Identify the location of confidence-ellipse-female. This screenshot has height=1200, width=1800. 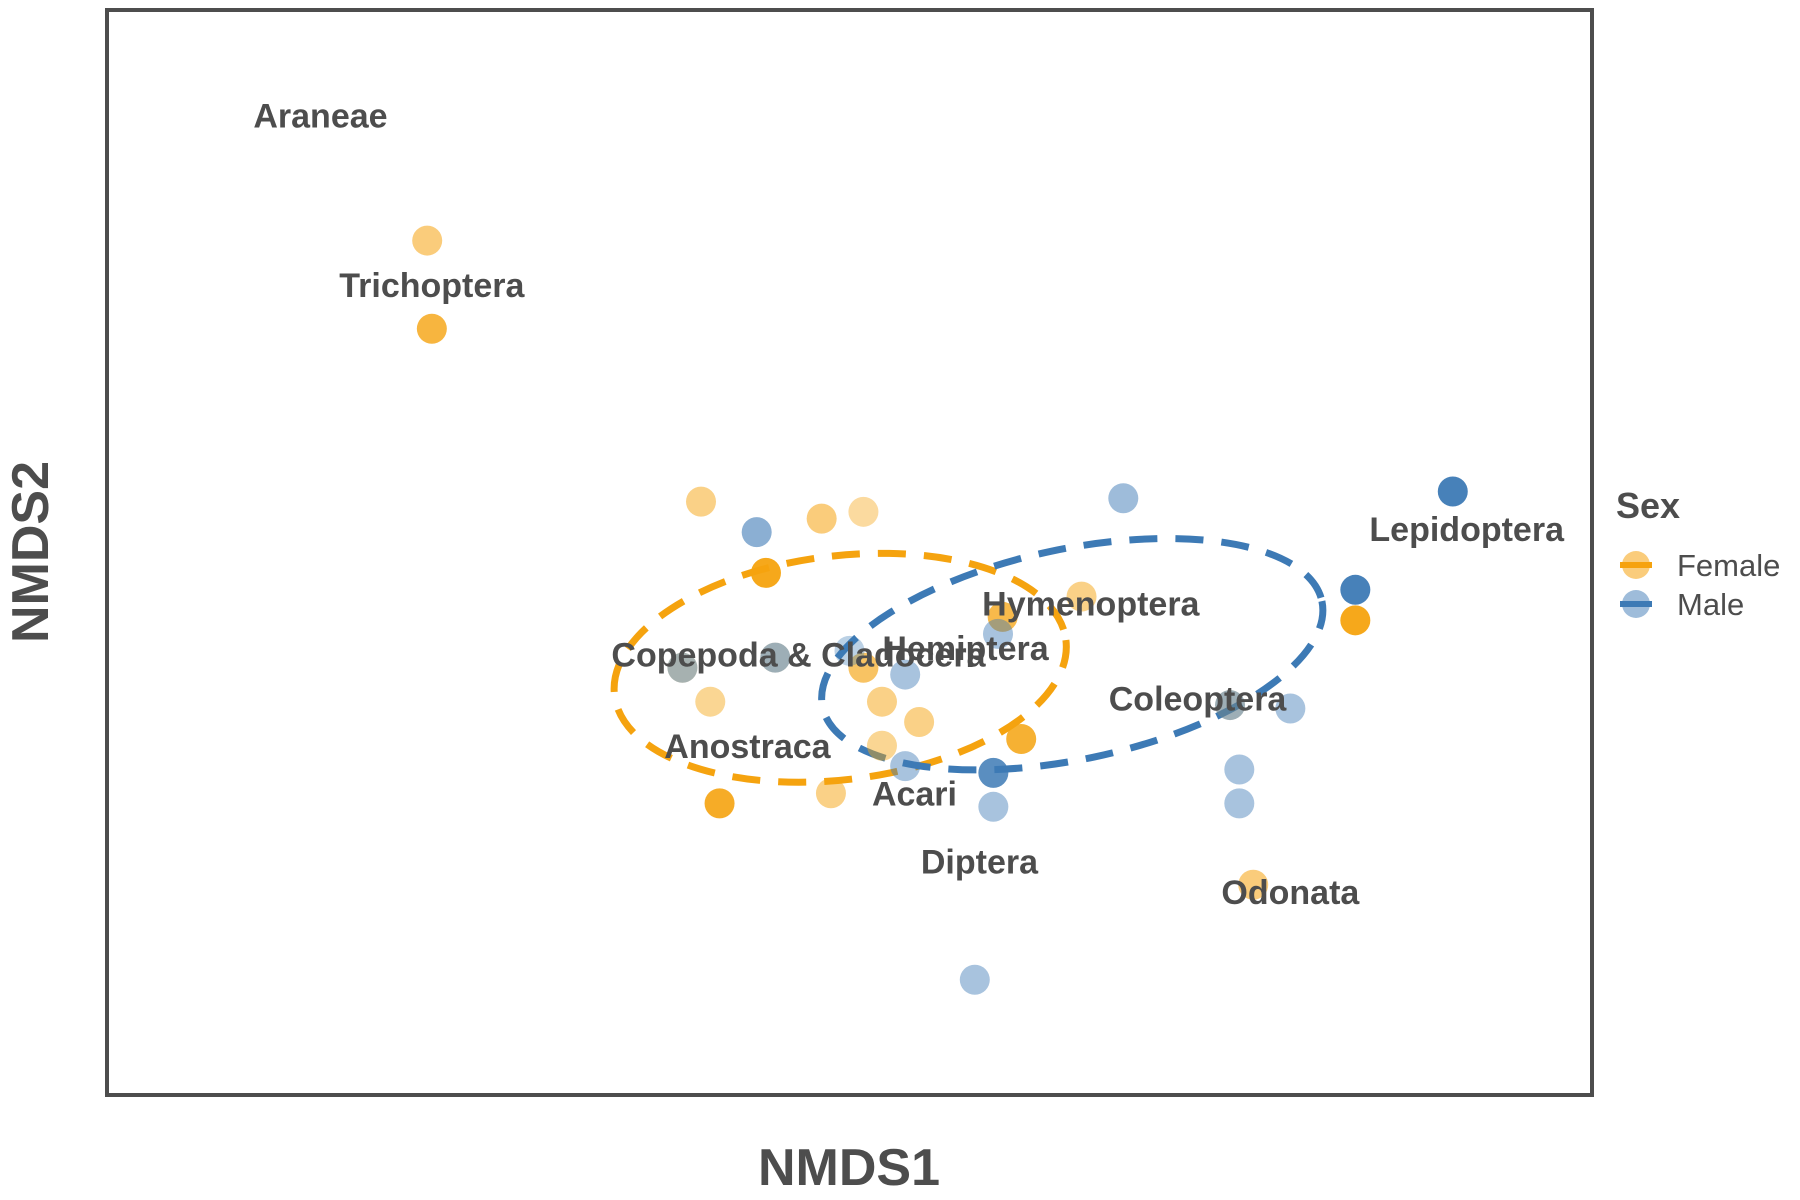
(840, 667).